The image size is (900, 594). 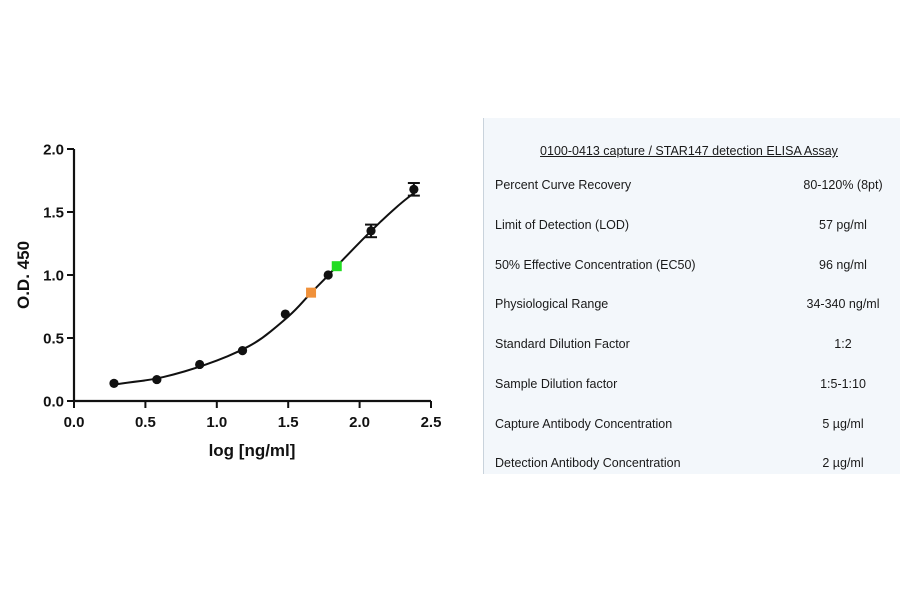 What do you see at coordinates (692, 307) in the screenshot?
I see `table-row: Physiological Range 34-340 ng/ml` at bounding box center [692, 307].